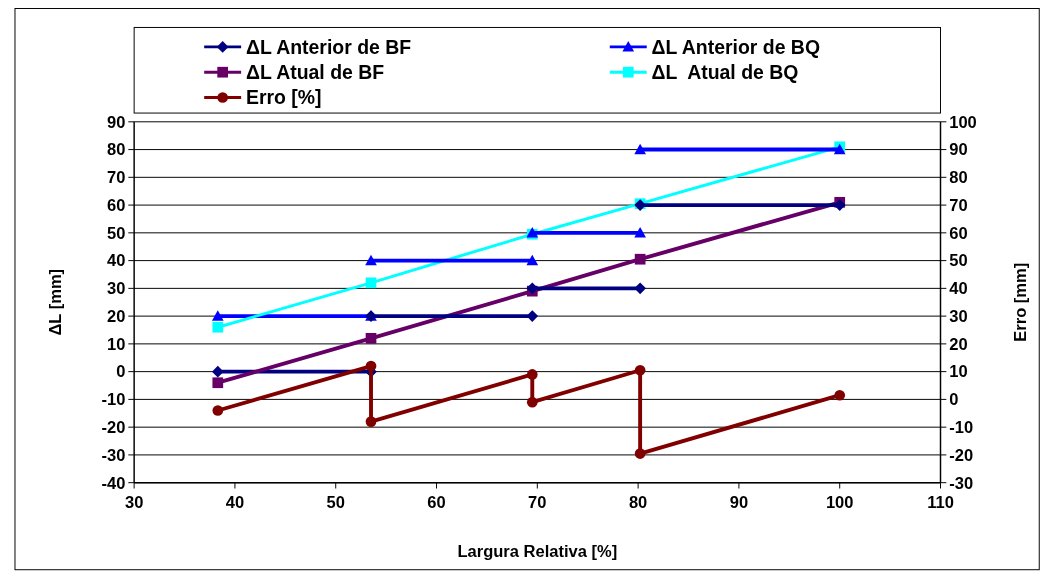  Describe the element at coordinates (116, 316) in the screenshot. I see `y-tick-label: 20` at that location.